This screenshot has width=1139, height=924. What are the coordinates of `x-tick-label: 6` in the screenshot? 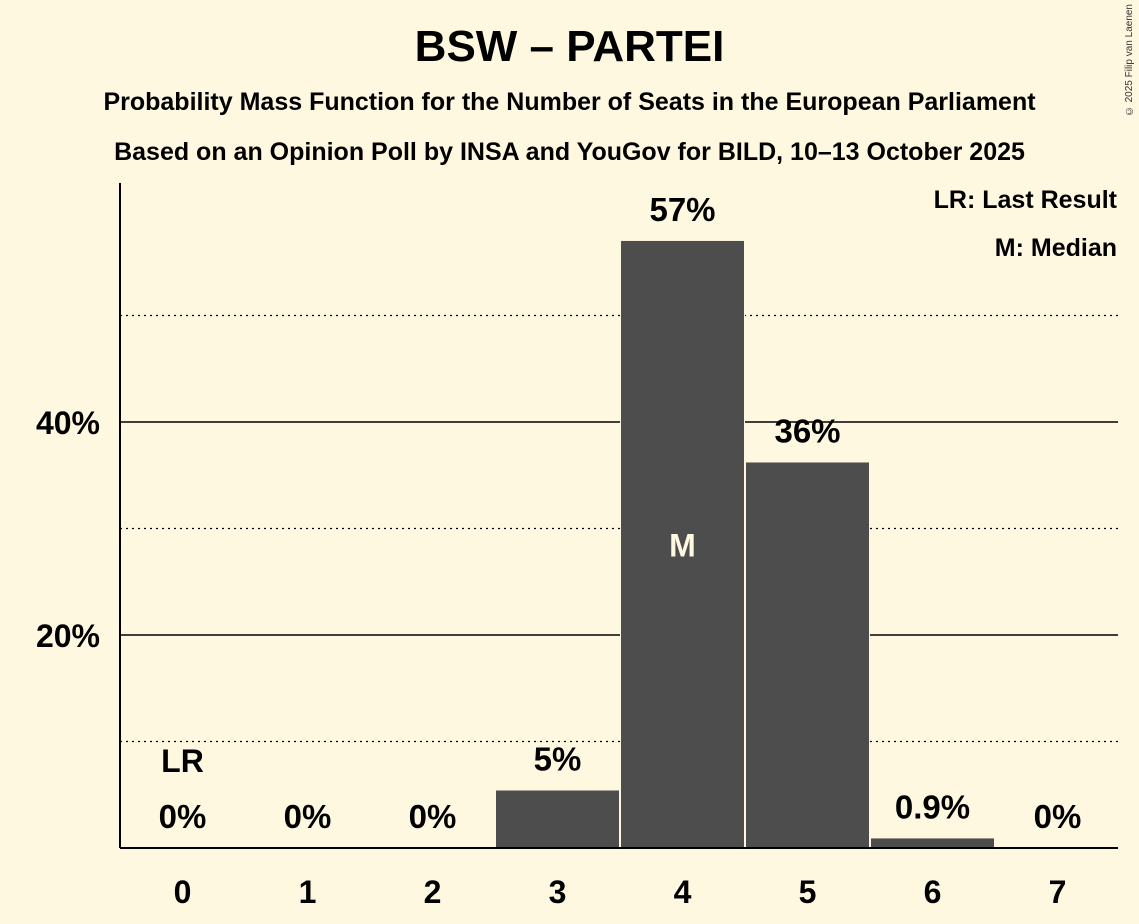 It's located at (933, 892).